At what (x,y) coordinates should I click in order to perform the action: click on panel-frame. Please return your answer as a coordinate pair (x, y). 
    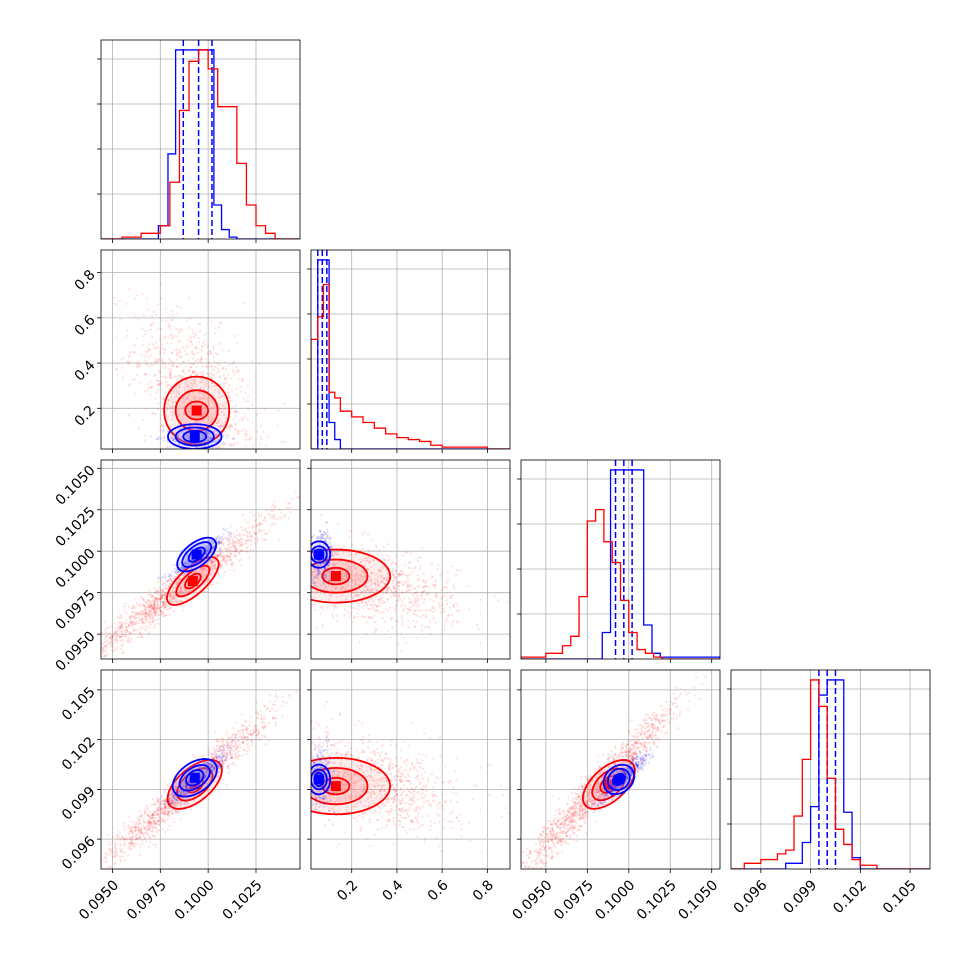
    Looking at the image, I should click on (410, 559).